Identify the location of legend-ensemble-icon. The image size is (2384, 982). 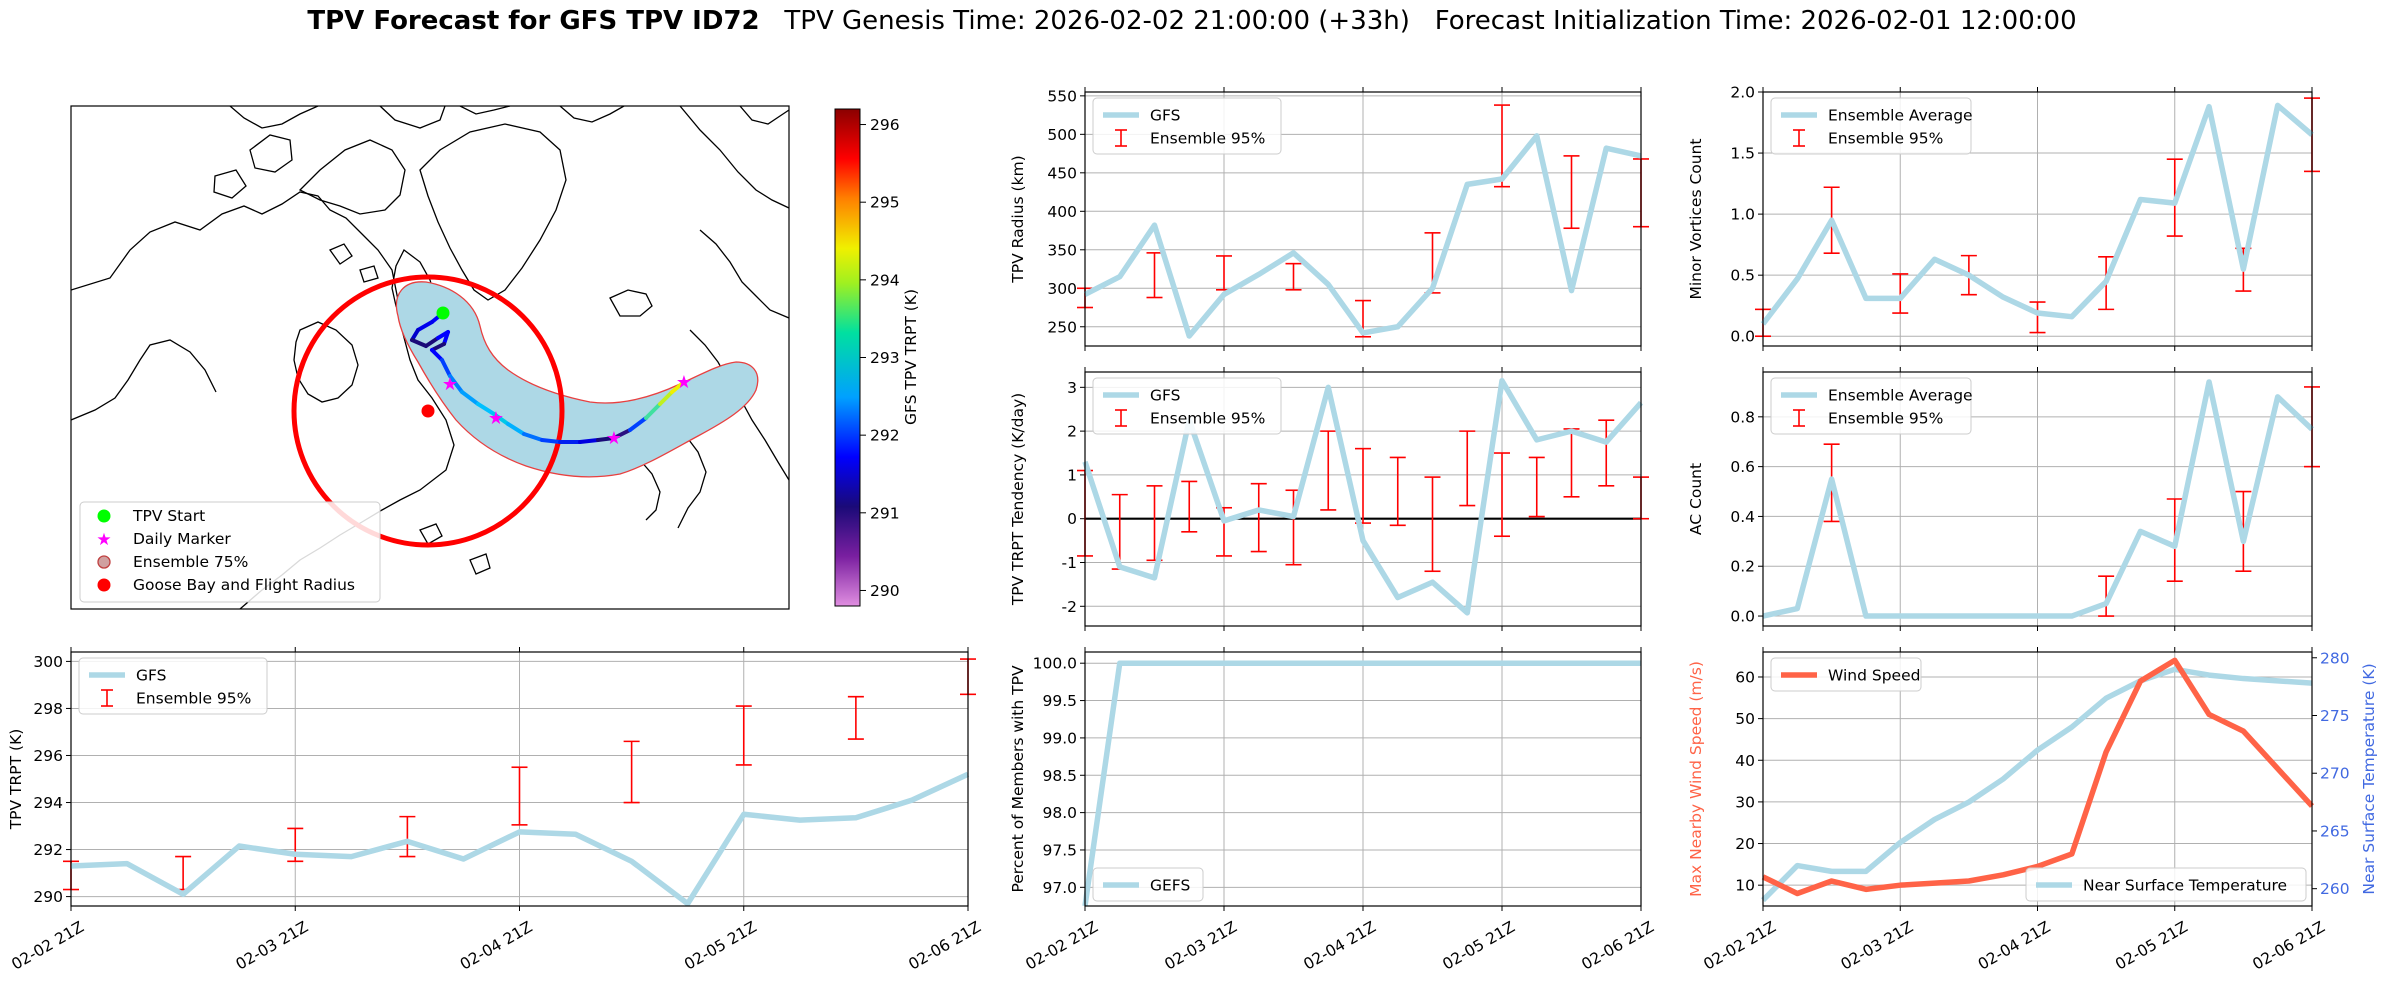
(104, 562).